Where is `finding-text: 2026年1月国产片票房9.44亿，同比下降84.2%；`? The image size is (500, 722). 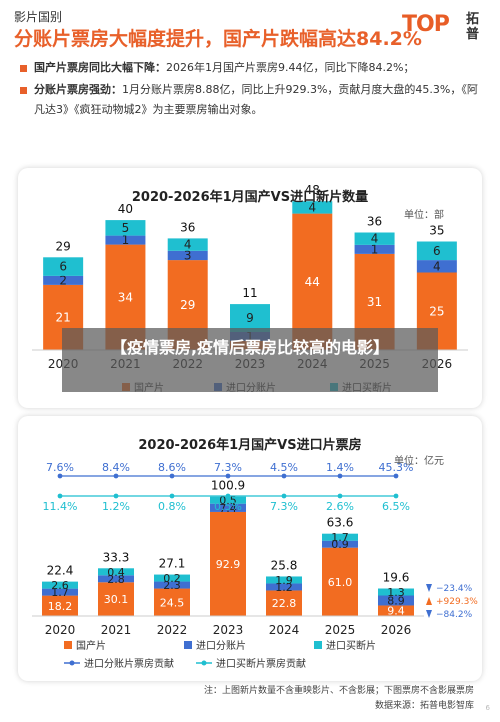
finding-text: 2026年1月国产片票房9.44亿，同比下降84.2%； is located at coordinates (290, 67).